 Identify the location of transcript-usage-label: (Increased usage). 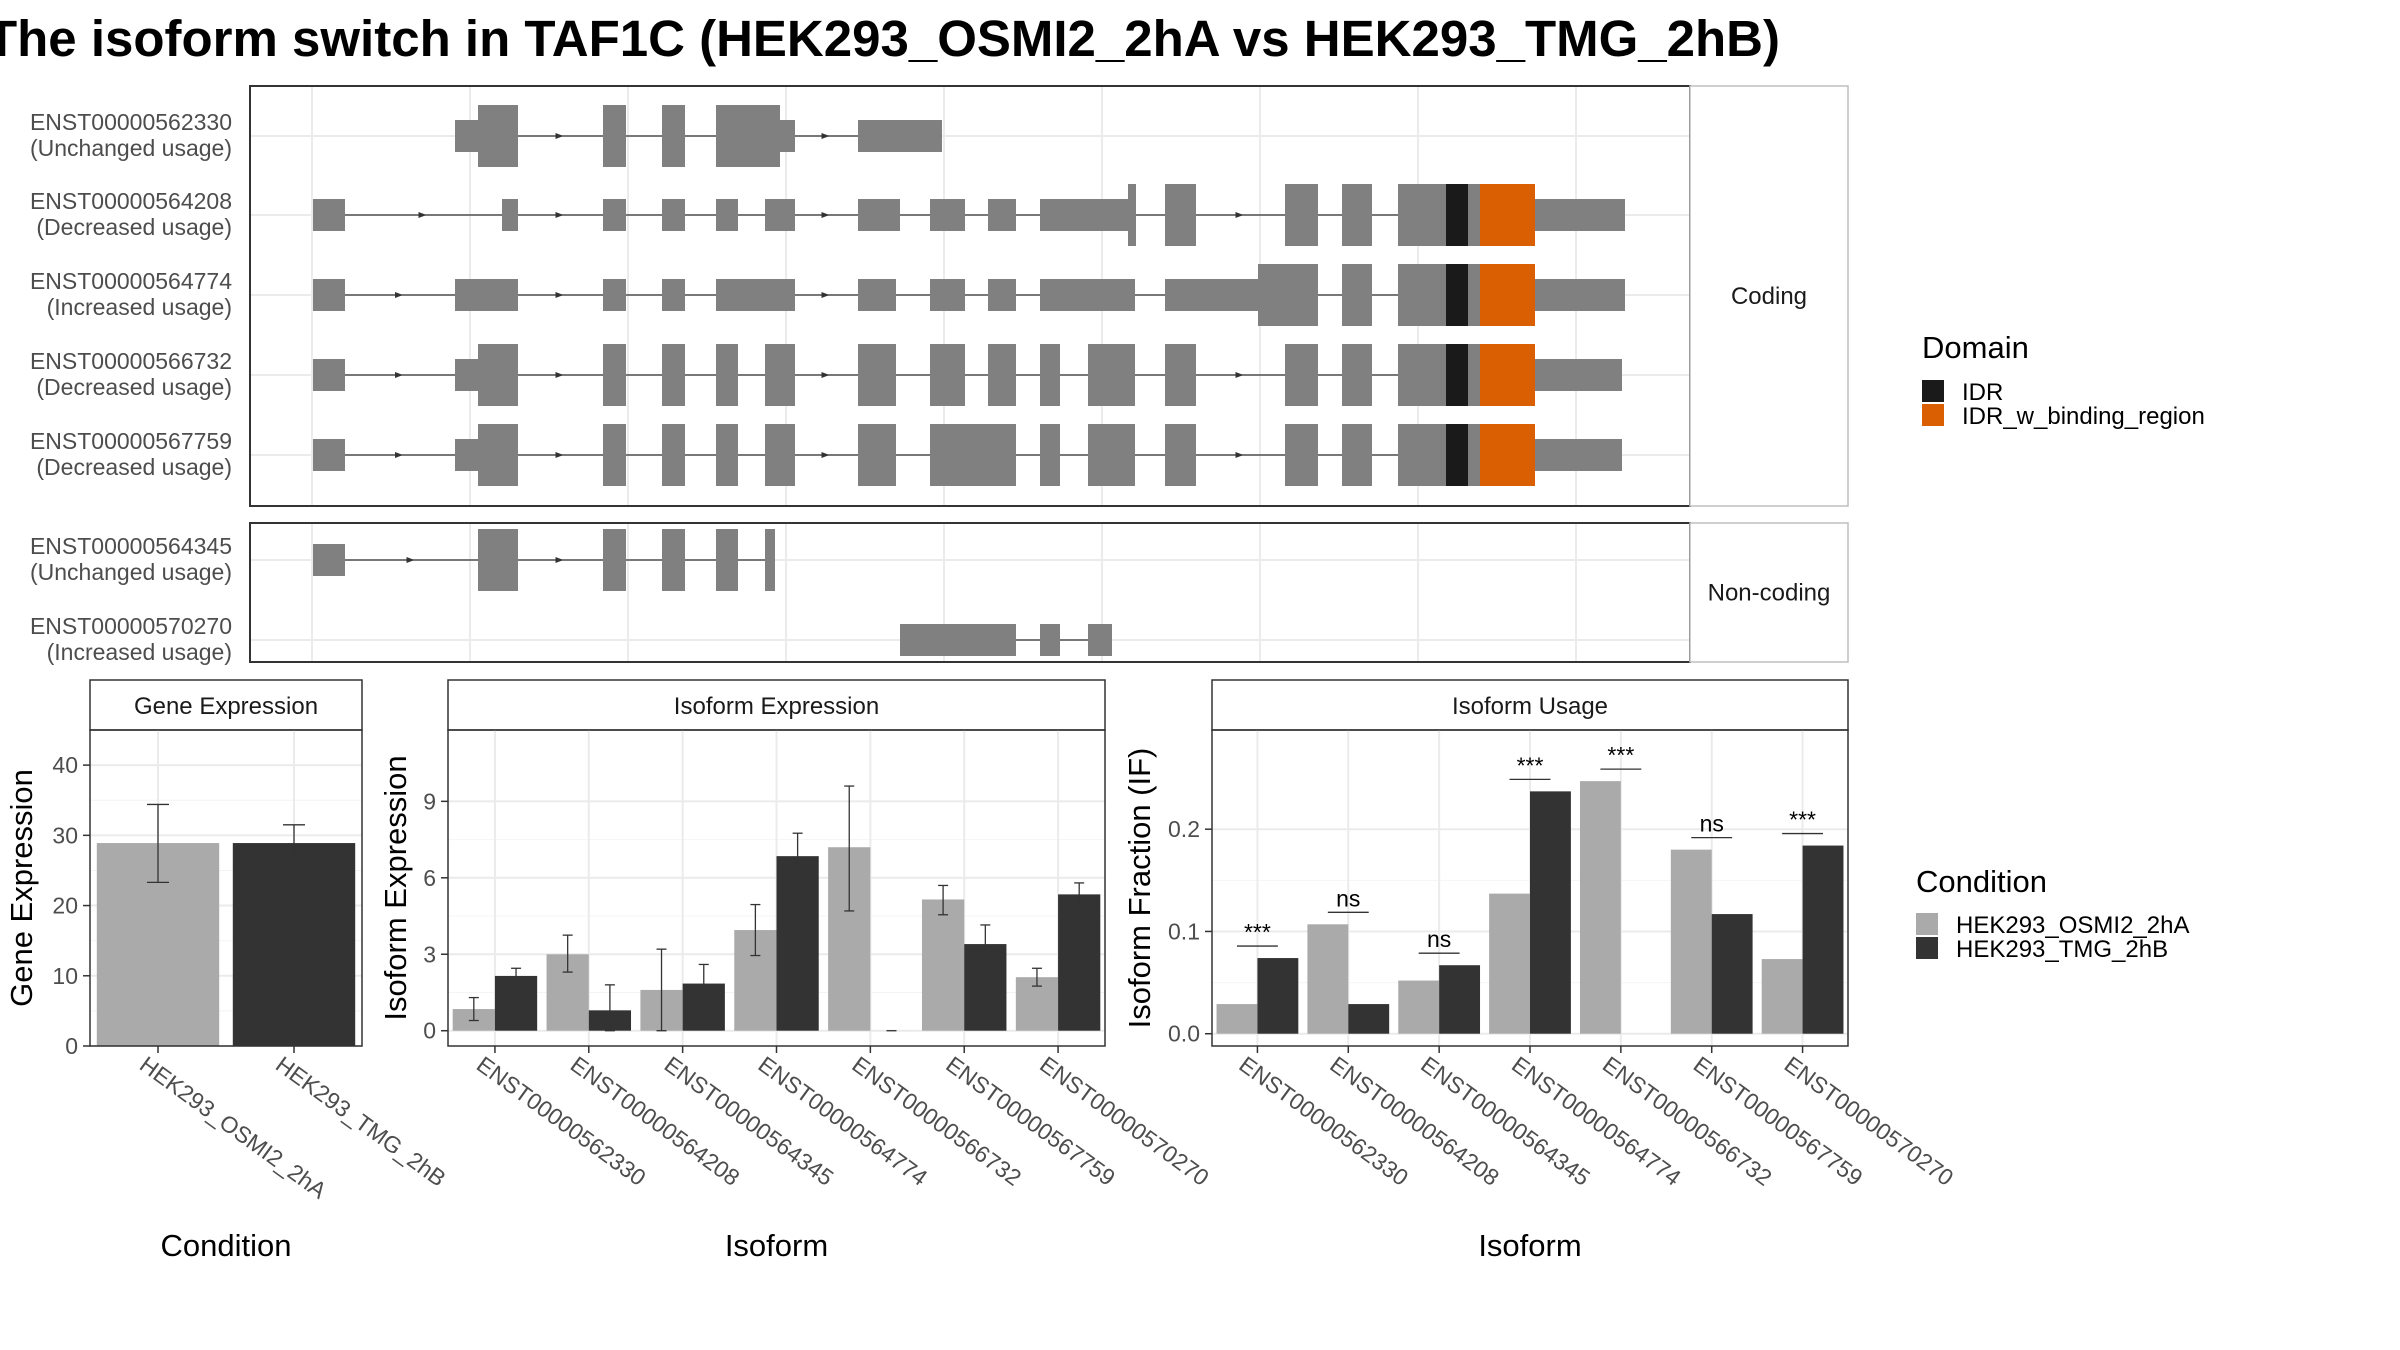
(139, 652).